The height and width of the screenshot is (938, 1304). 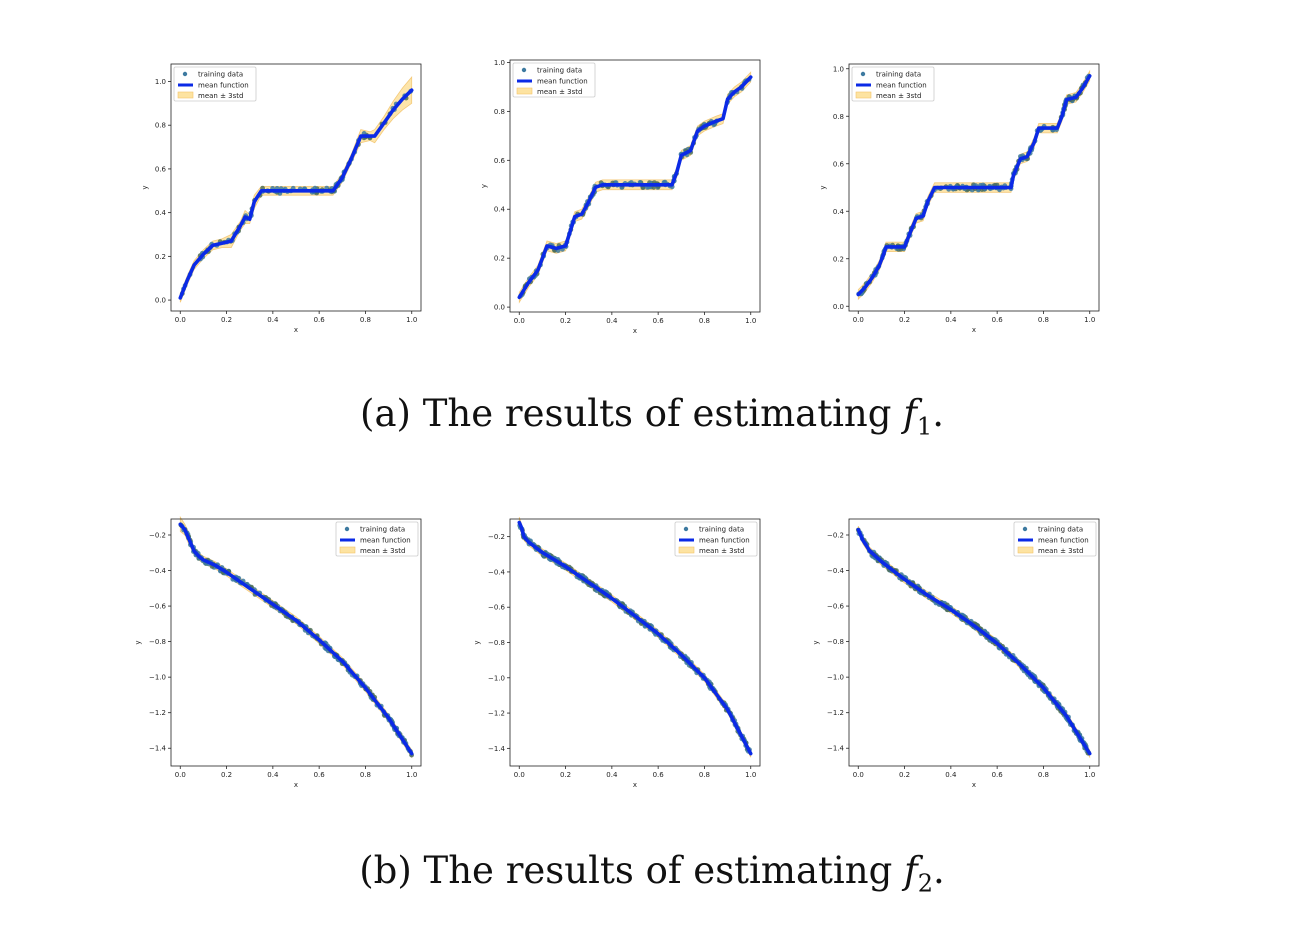 What do you see at coordinates (938, 413) in the screenshot?
I see `caption-a-suffix: .` at bounding box center [938, 413].